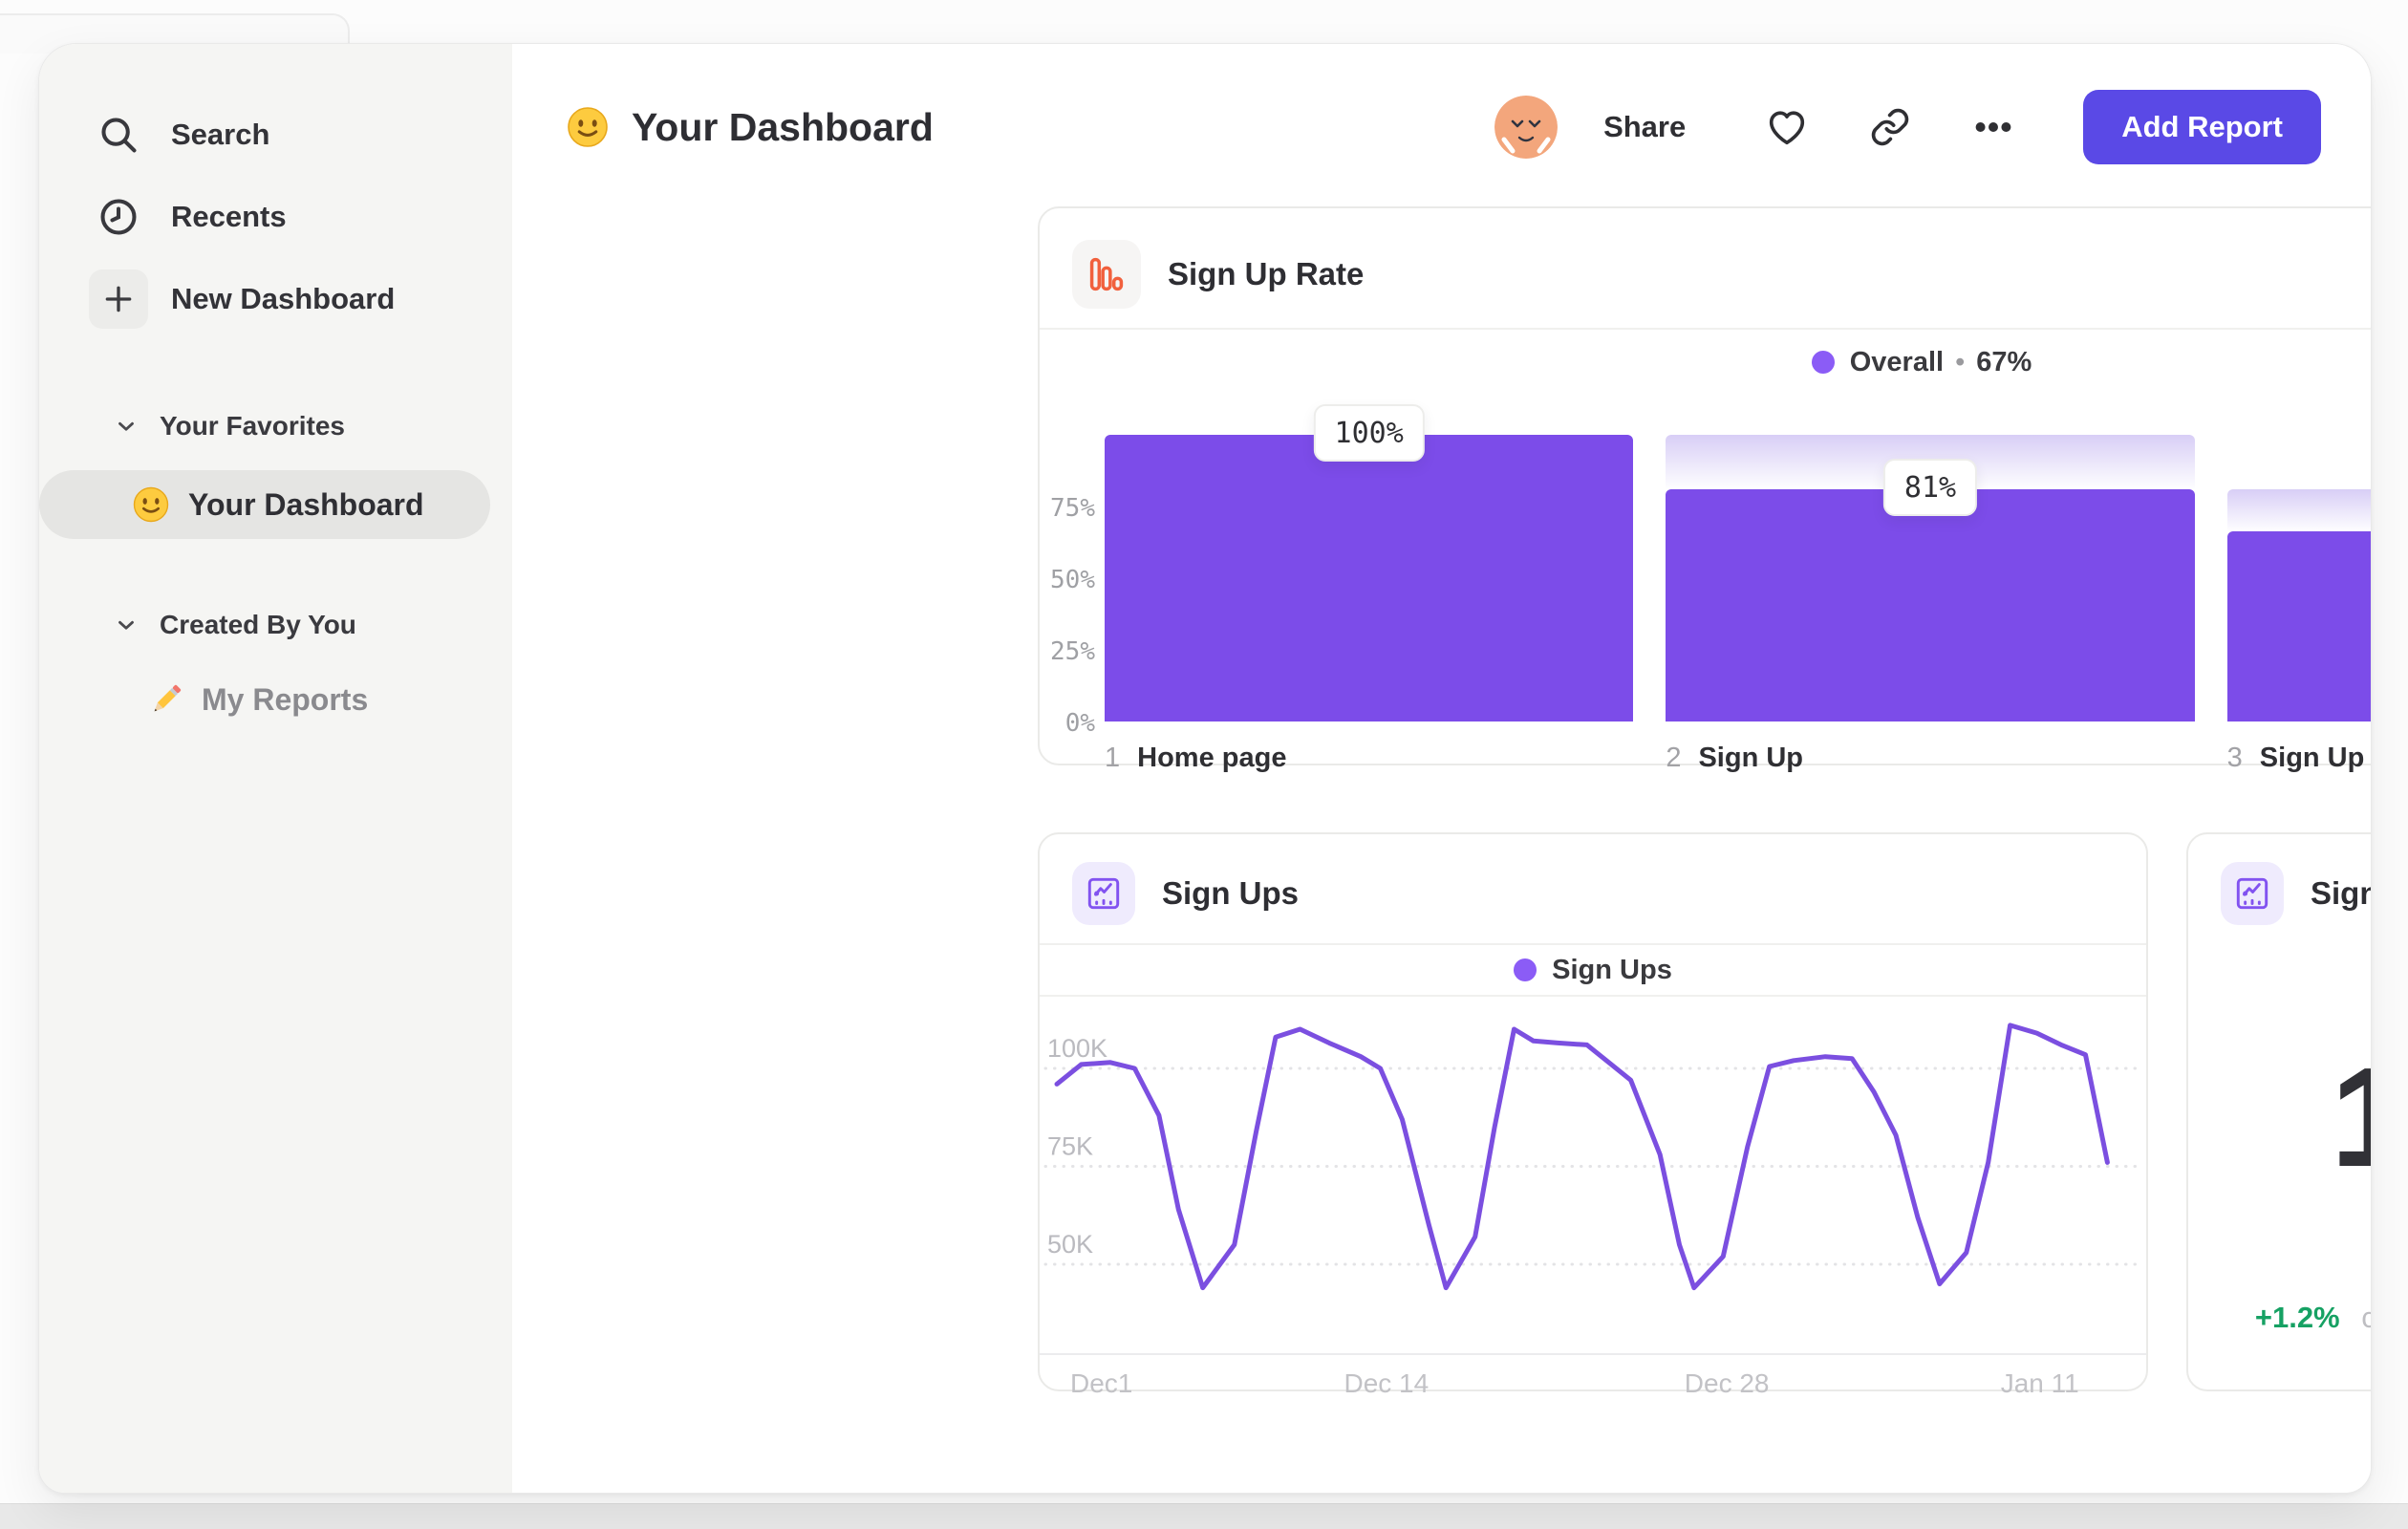 The image size is (2408, 1529). Describe the element at coordinates (2341, 893) in the screenshot. I see `stat-card-title: Sign Ups Today` at that location.